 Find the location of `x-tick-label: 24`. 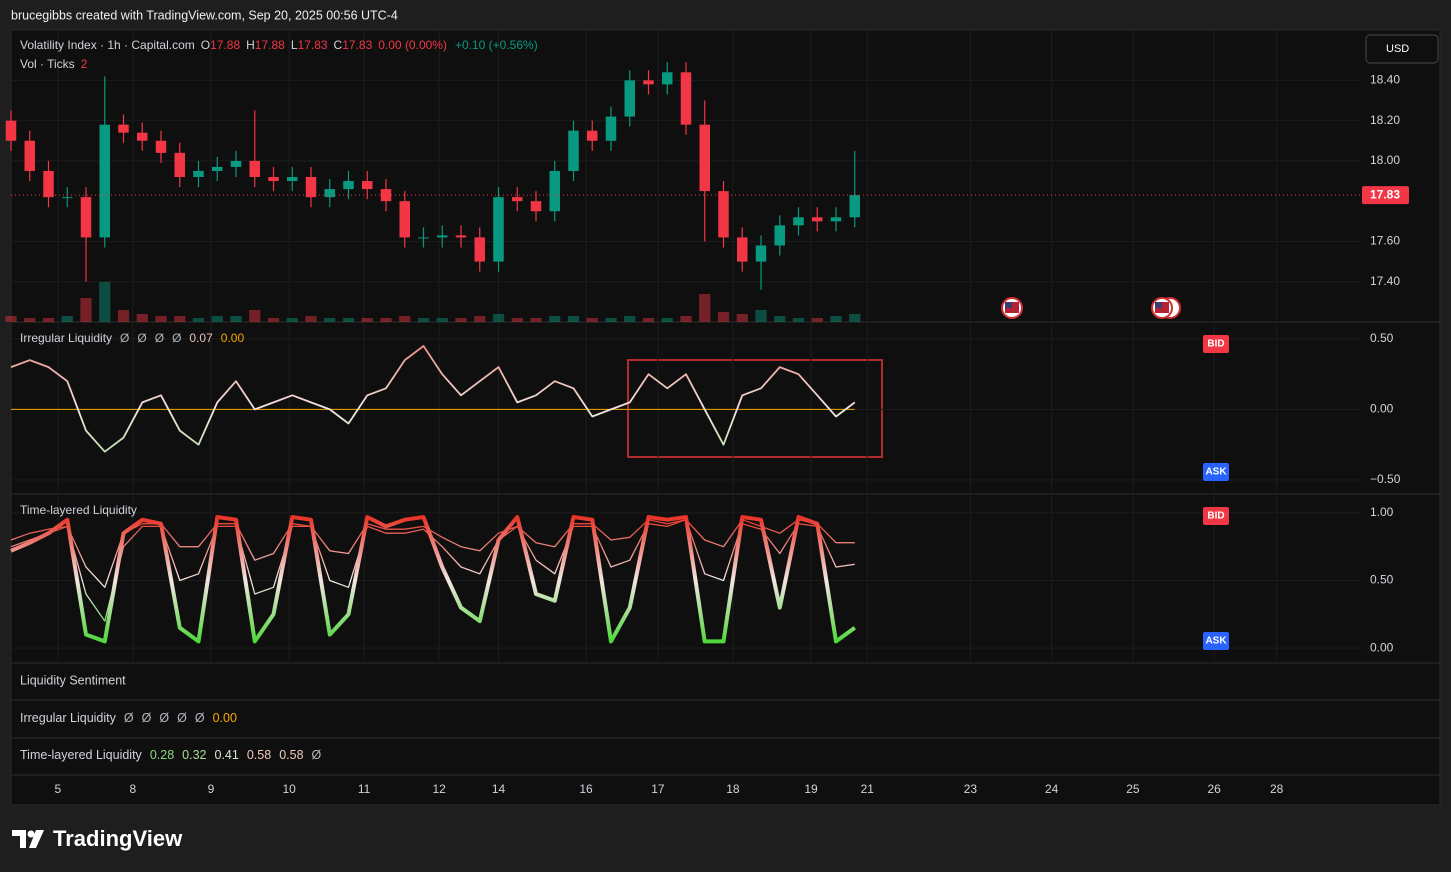

x-tick-label: 24 is located at coordinates (1052, 789).